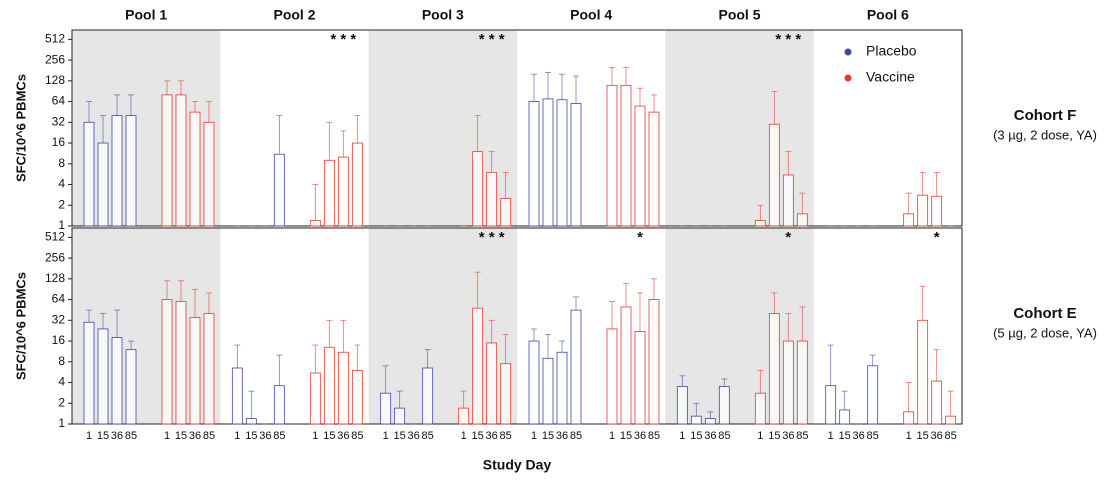 The image size is (1115, 487). I want to click on cohort-subtitle: (5 µg, 2 dose, YA), so click(1045, 332).